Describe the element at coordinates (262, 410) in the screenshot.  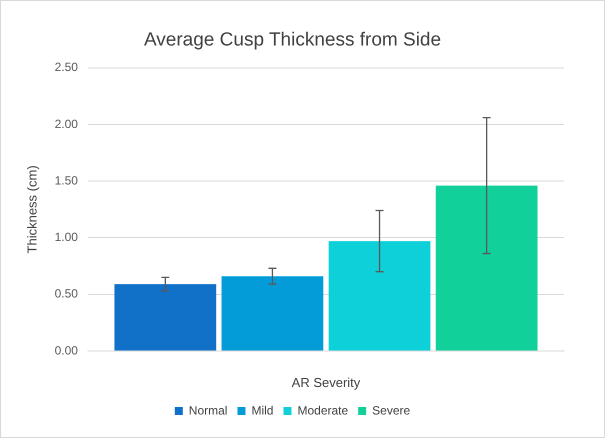
I see `legend-label: Mild` at that location.